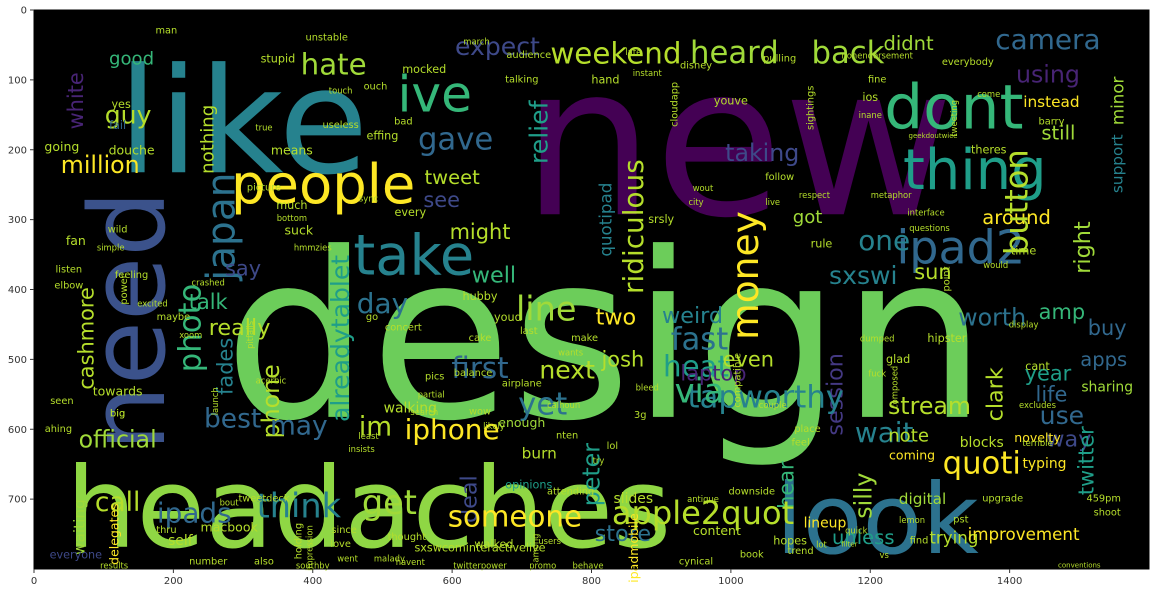  What do you see at coordinates (403, 121) in the screenshot?
I see `word-174: bad` at bounding box center [403, 121].